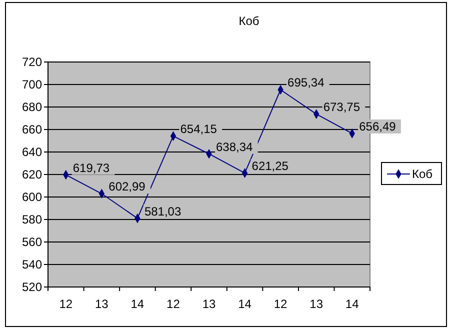 The width and height of the screenshot is (452, 332). Describe the element at coordinates (32, 107) in the screenshot. I see `y-tick-label: 680` at that location.